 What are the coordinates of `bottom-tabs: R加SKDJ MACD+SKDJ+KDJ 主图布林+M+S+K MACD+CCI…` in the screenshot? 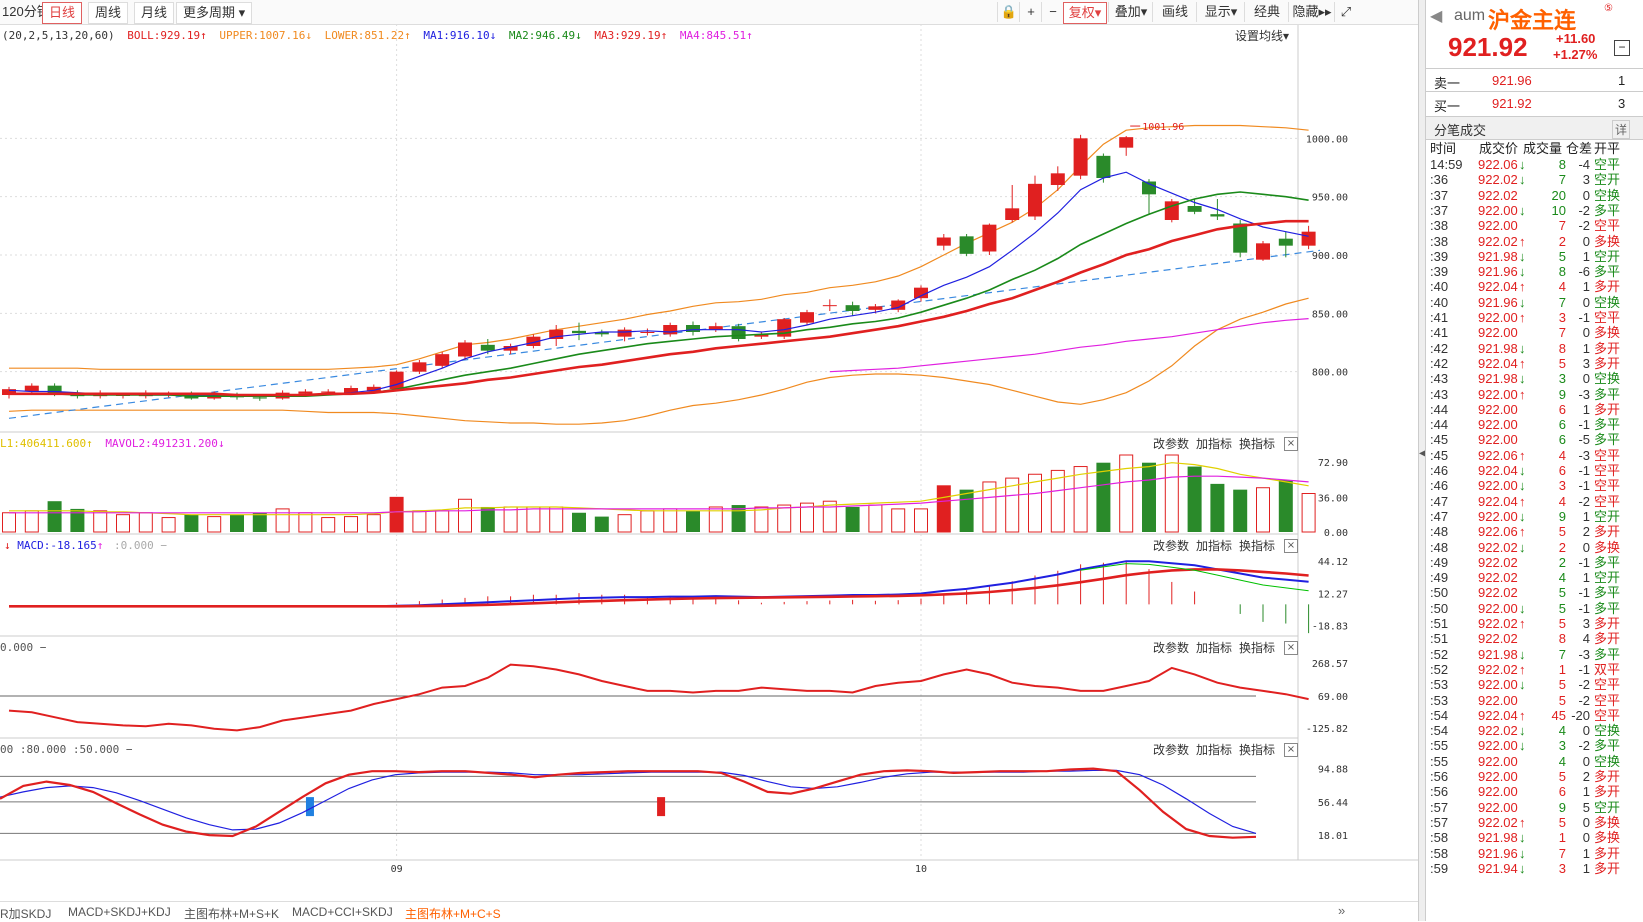 It's located at (710, 911).